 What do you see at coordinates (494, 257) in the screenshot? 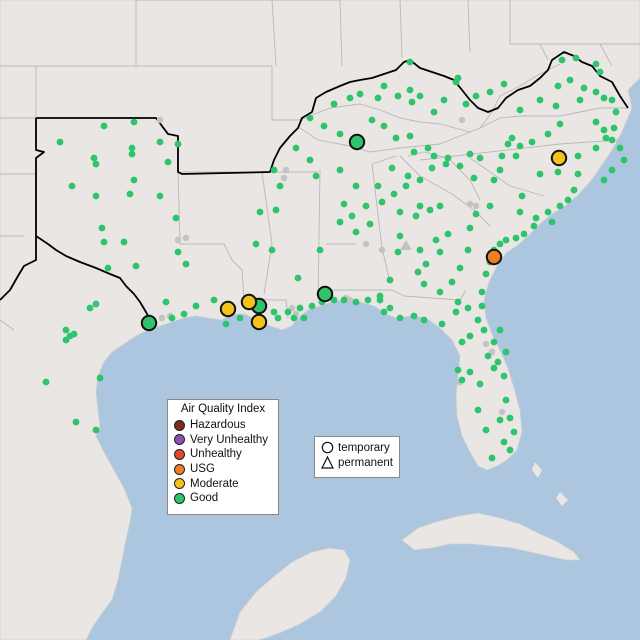
I see `site-usg-marker` at bounding box center [494, 257].